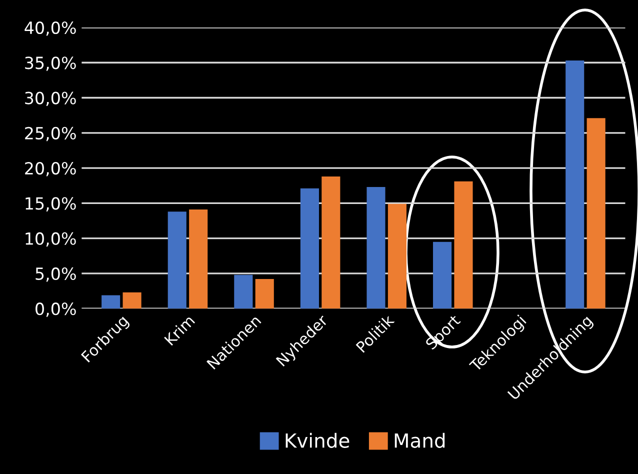 The height and width of the screenshot is (474, 638). Describe the element at coordinates (51, 239) in the screenshot. I see `y-tick-label: 10,0%` at that location.